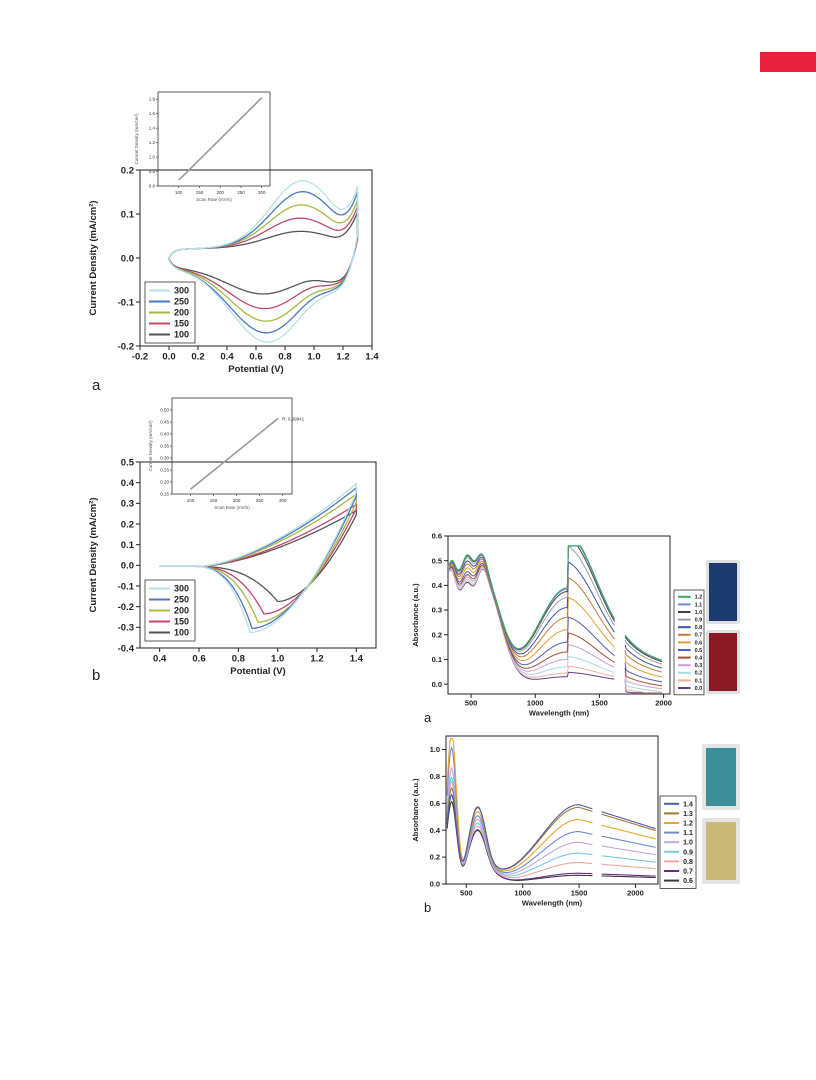  I want to click on inset-y-tick-label: 0.50, so click(164, 410).